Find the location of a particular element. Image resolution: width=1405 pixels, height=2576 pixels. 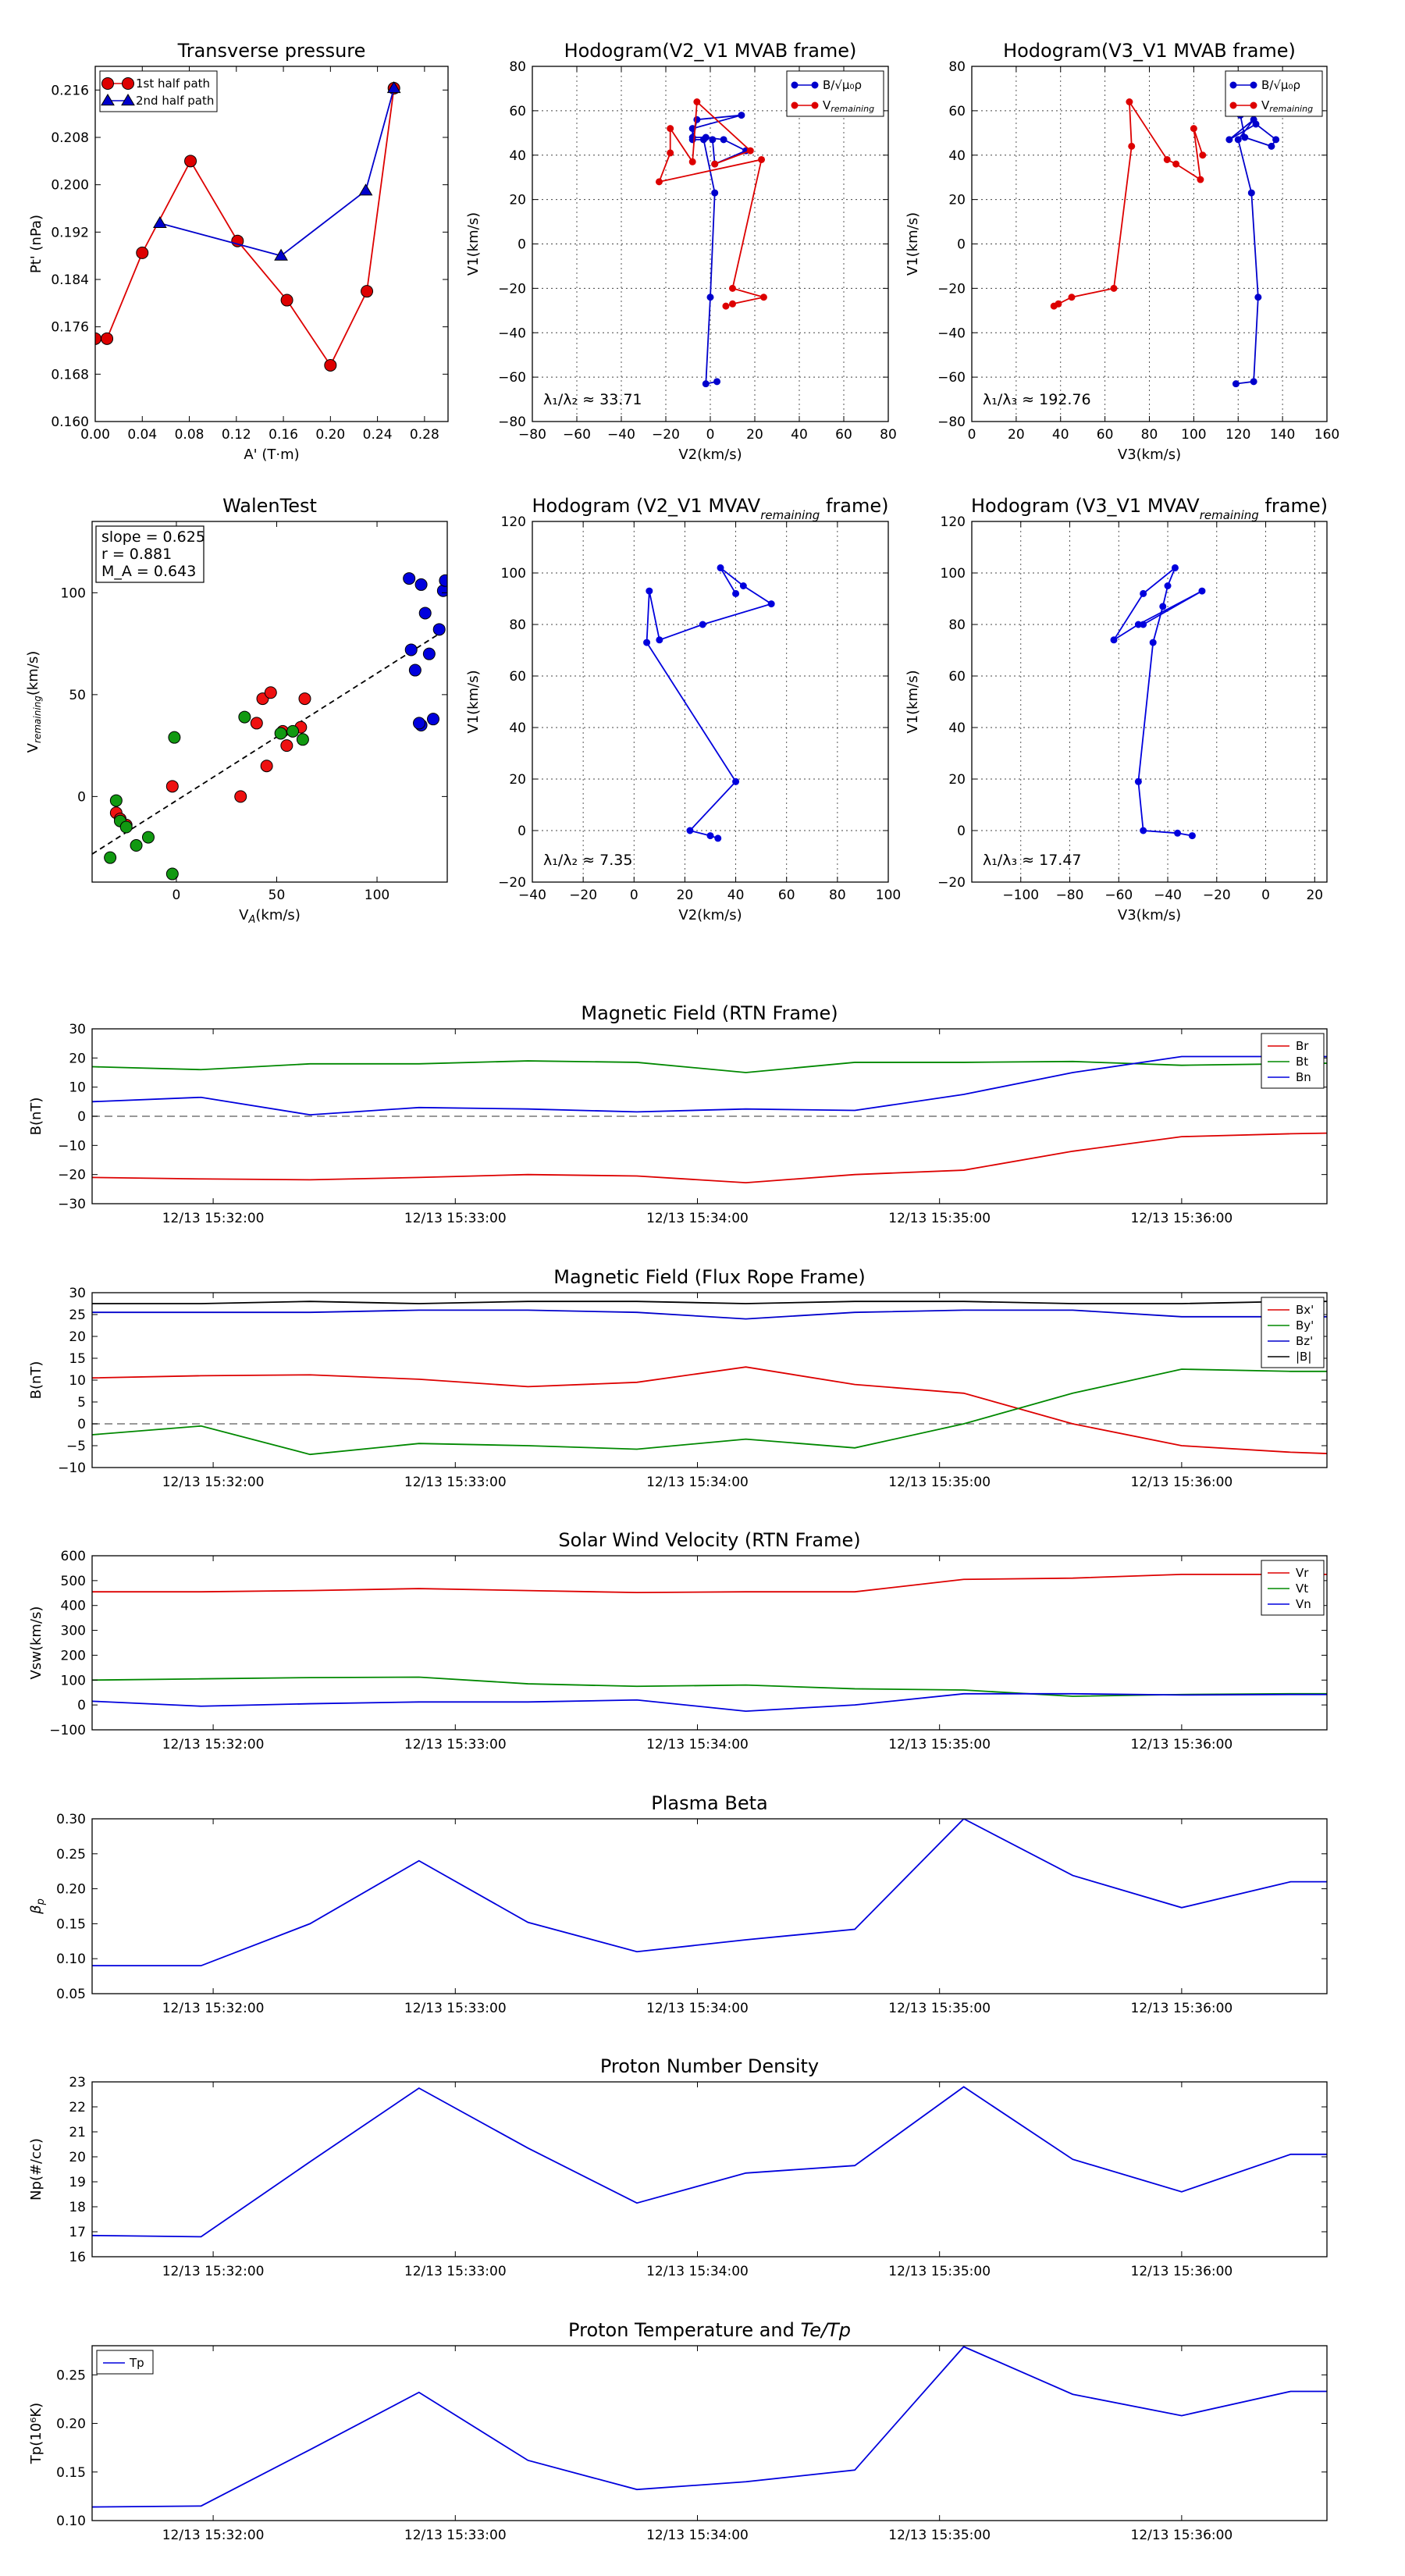

magnetic-field-flux-rope-frame is located at coordinates (710, 1380).